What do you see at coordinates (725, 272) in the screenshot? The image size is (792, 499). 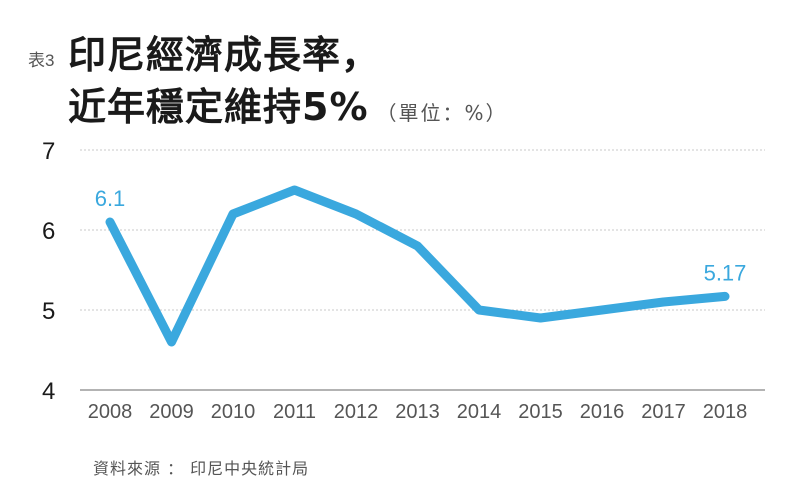 I see `data-label: 5.17` at bounding box center [725, 272].